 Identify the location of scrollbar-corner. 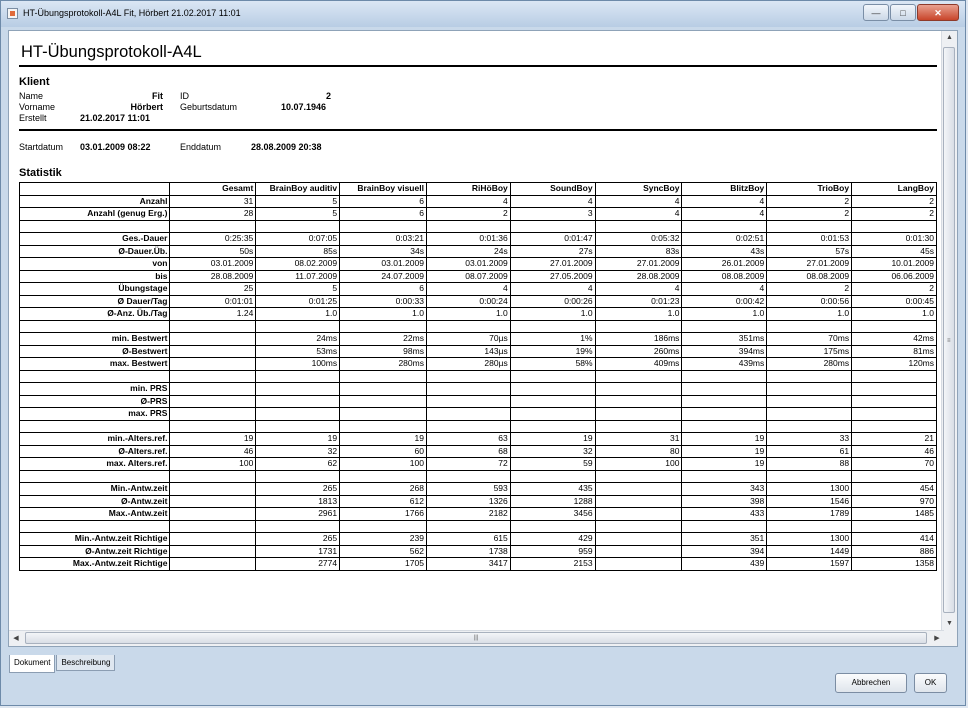
(949, 638).